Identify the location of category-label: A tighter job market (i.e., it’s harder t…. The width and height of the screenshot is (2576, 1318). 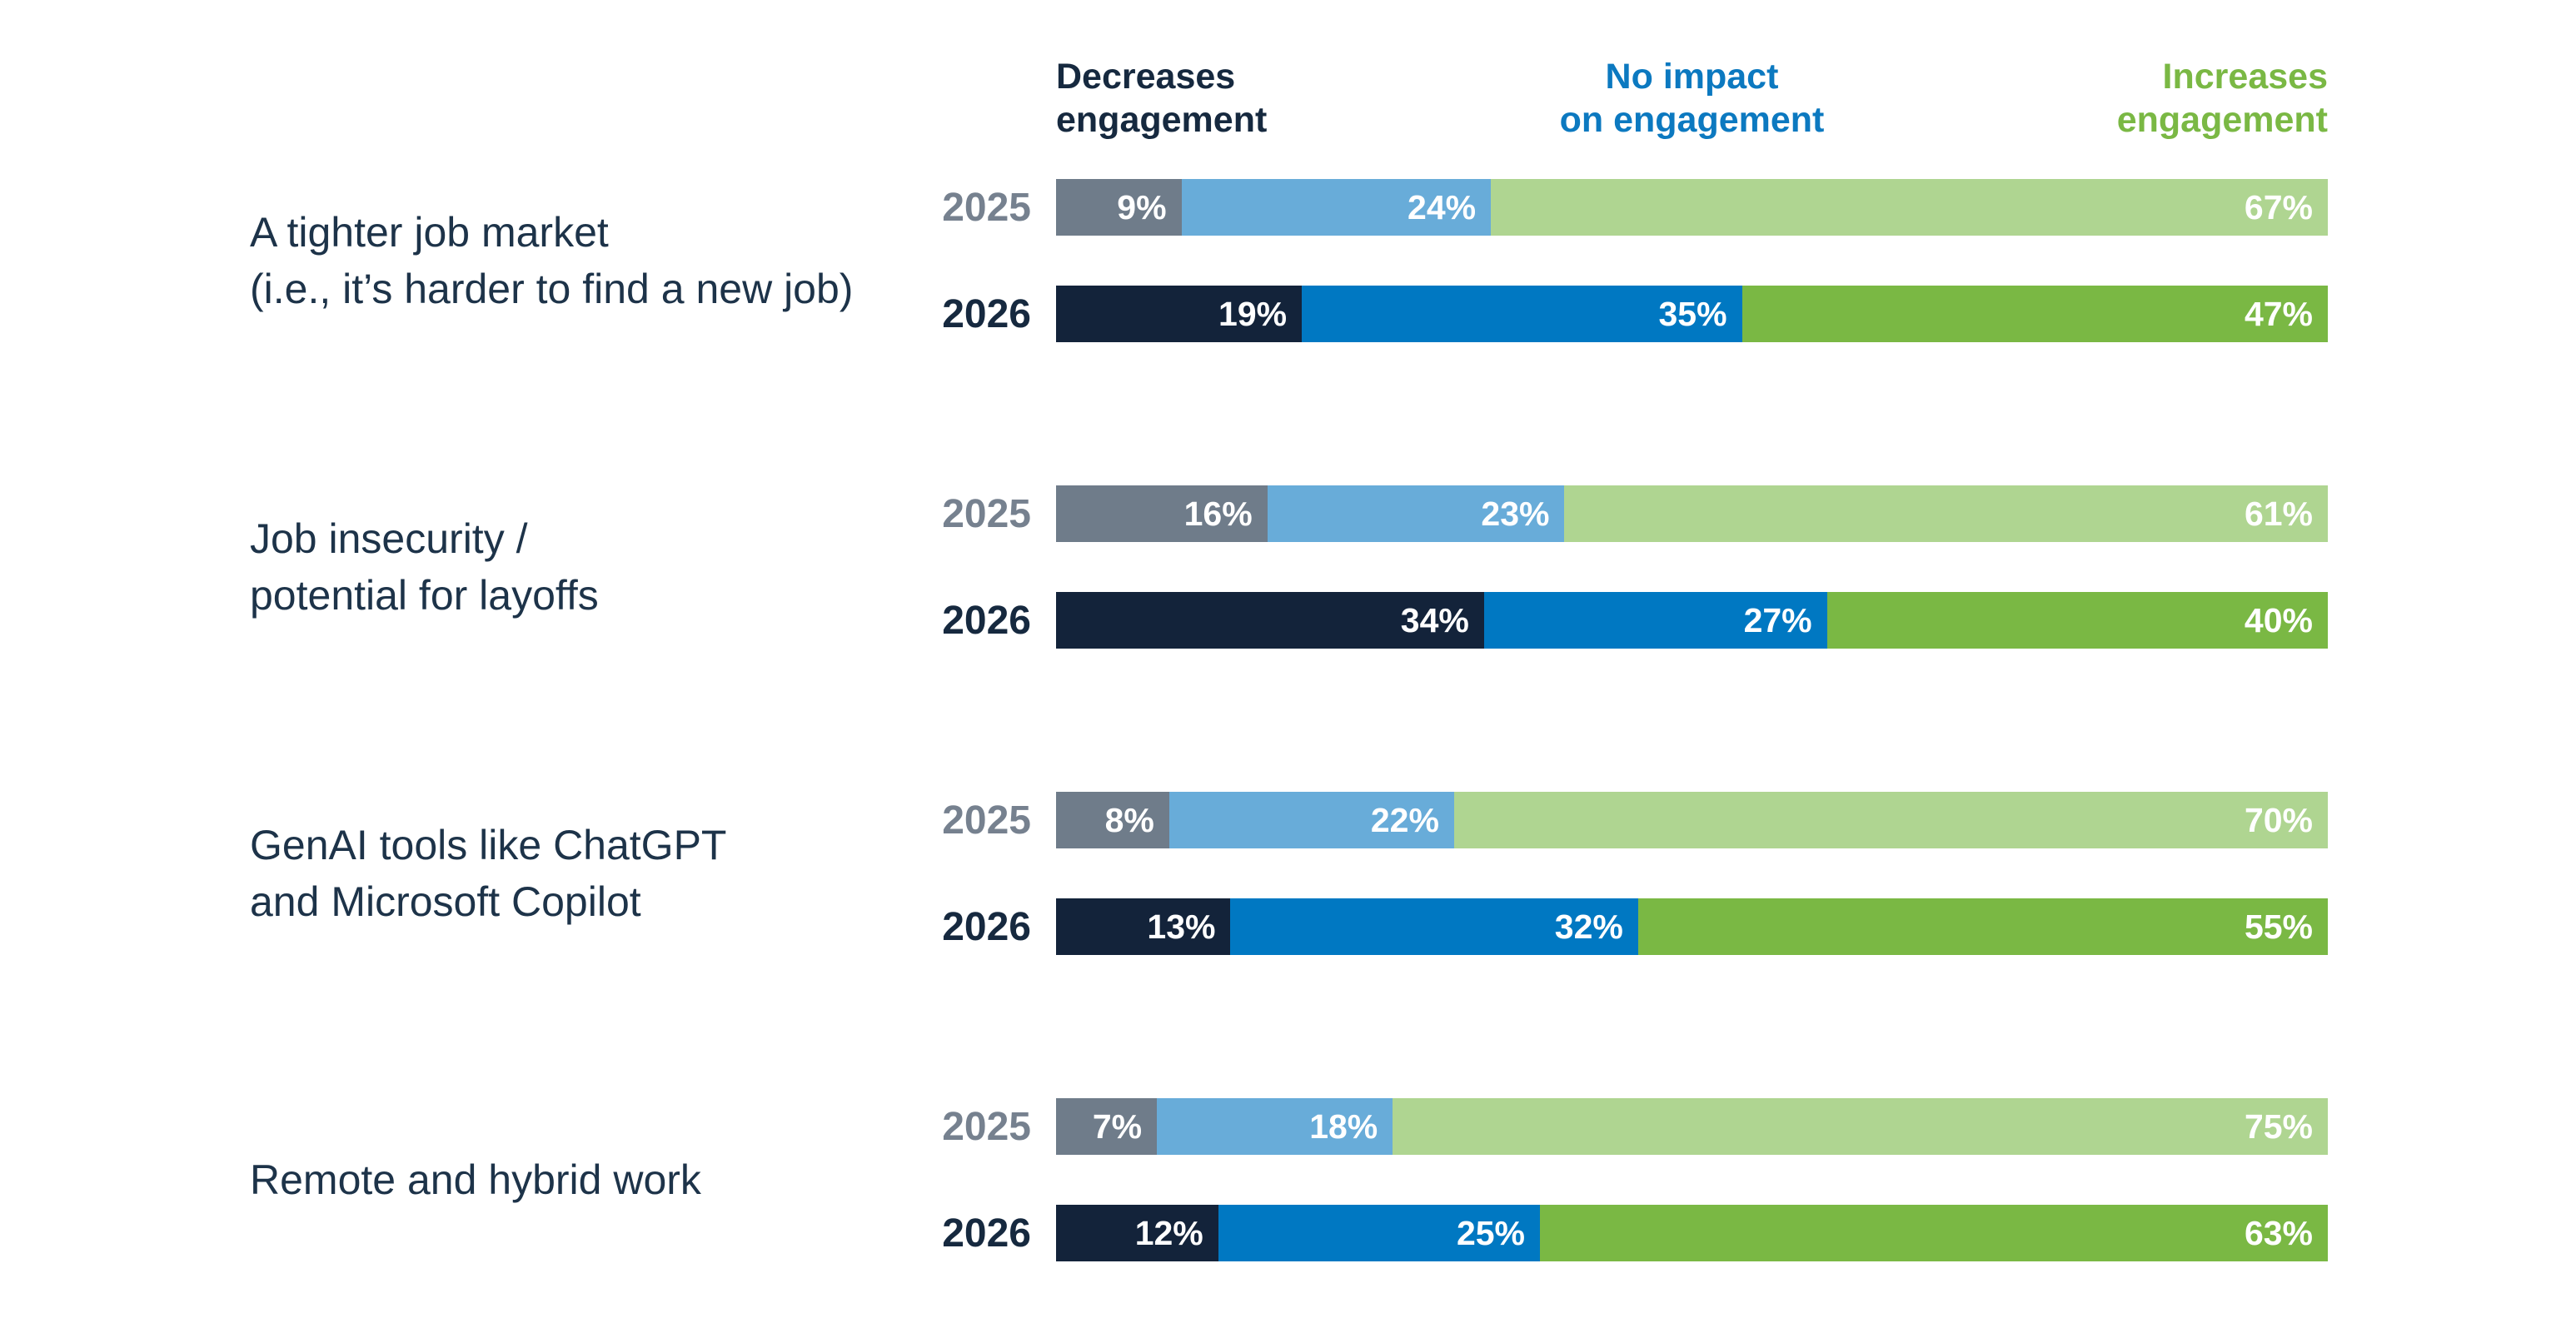
(551, 261).